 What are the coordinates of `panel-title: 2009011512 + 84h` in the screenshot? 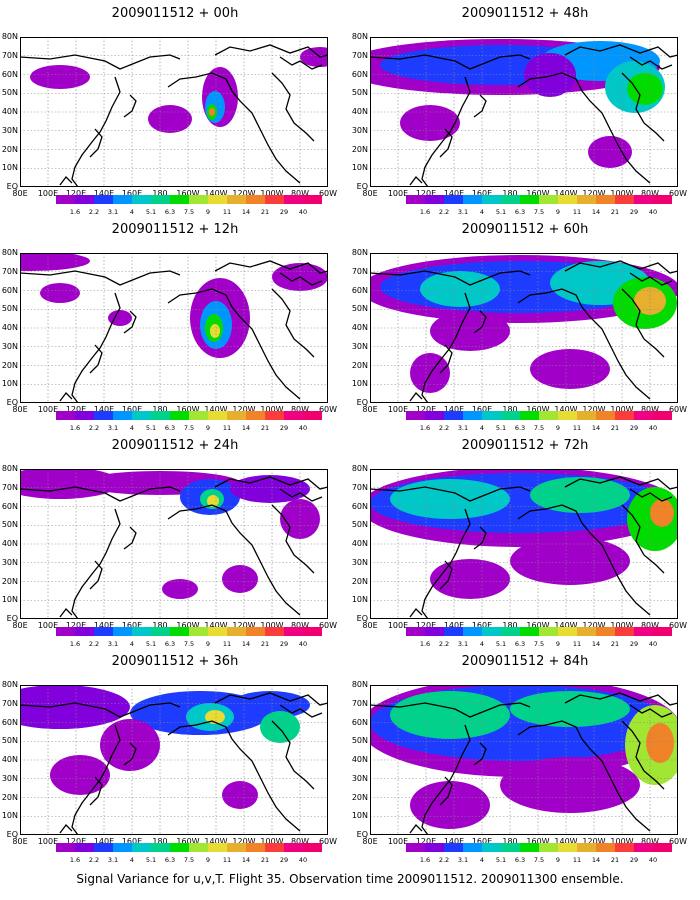 It's located at (525, 661).